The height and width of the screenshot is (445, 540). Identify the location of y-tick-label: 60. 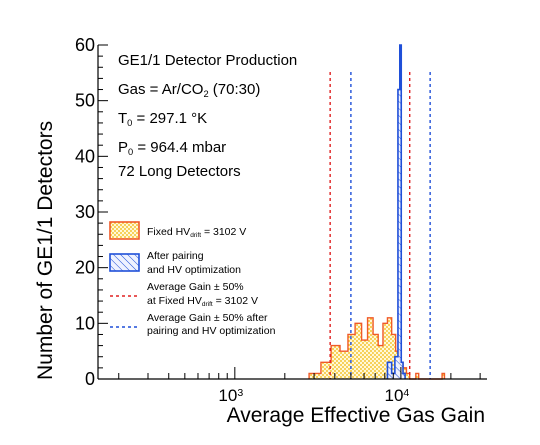
(85, 45).